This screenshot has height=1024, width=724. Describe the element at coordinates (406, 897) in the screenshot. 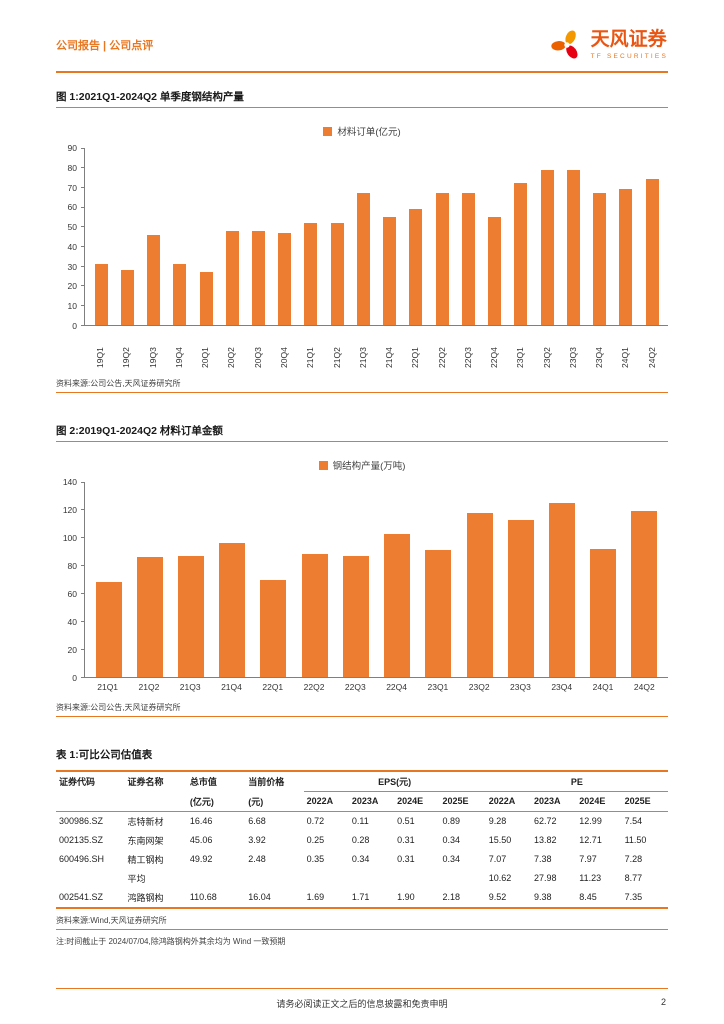

I see `table-cell: 1.90` at that location.